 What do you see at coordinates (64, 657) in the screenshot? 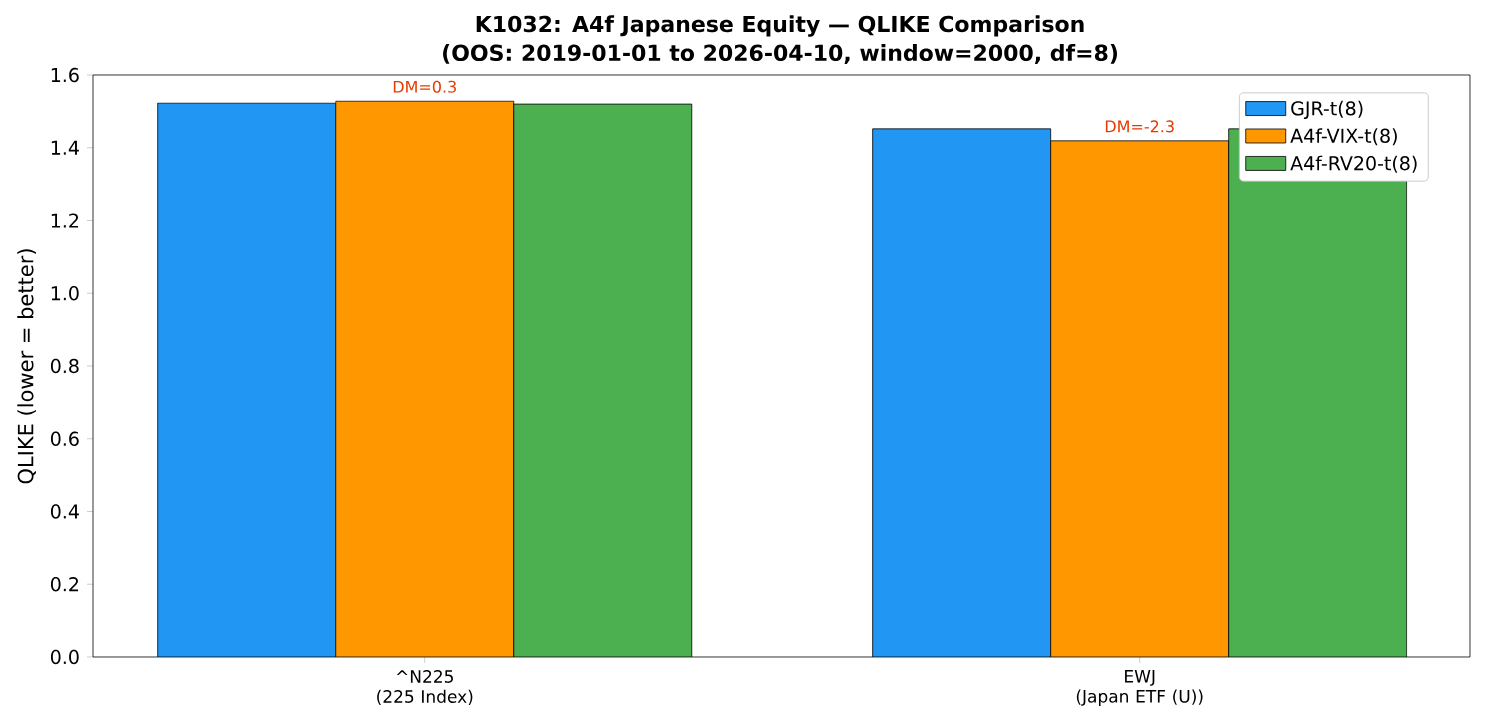
I see `y-tick-label: 0.0` at bounding box center [64, 657].